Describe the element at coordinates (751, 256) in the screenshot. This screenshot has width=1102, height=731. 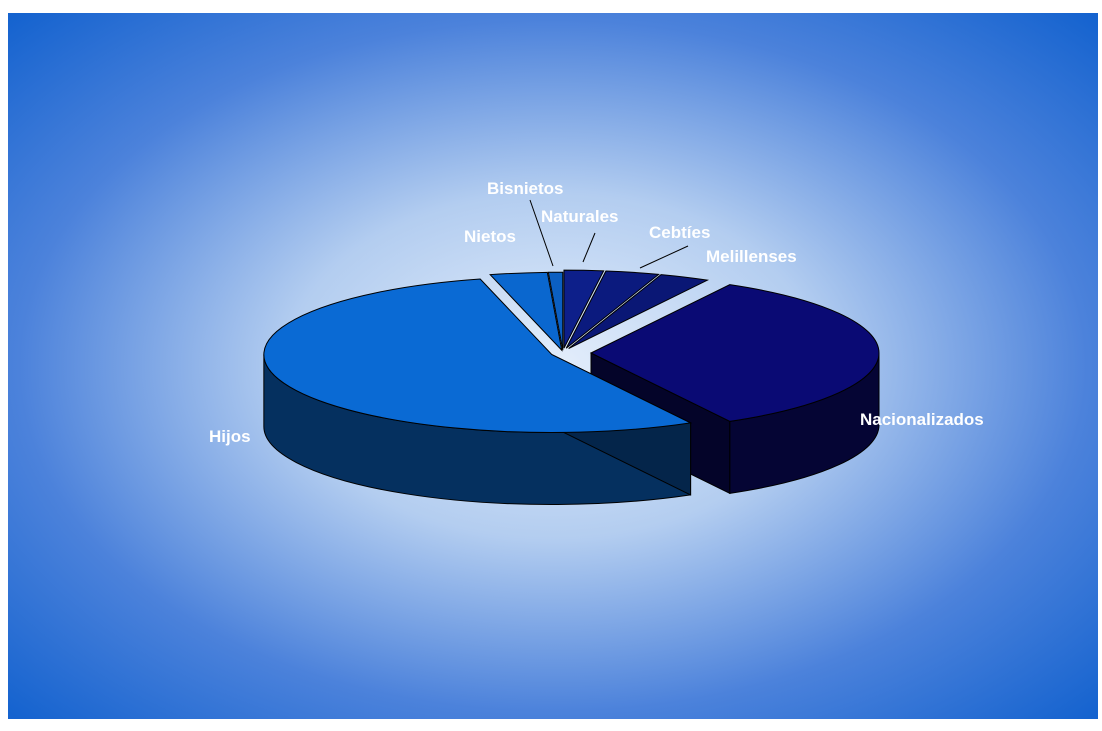
I see `slice-label-melillenses: Melillenses` at that location.